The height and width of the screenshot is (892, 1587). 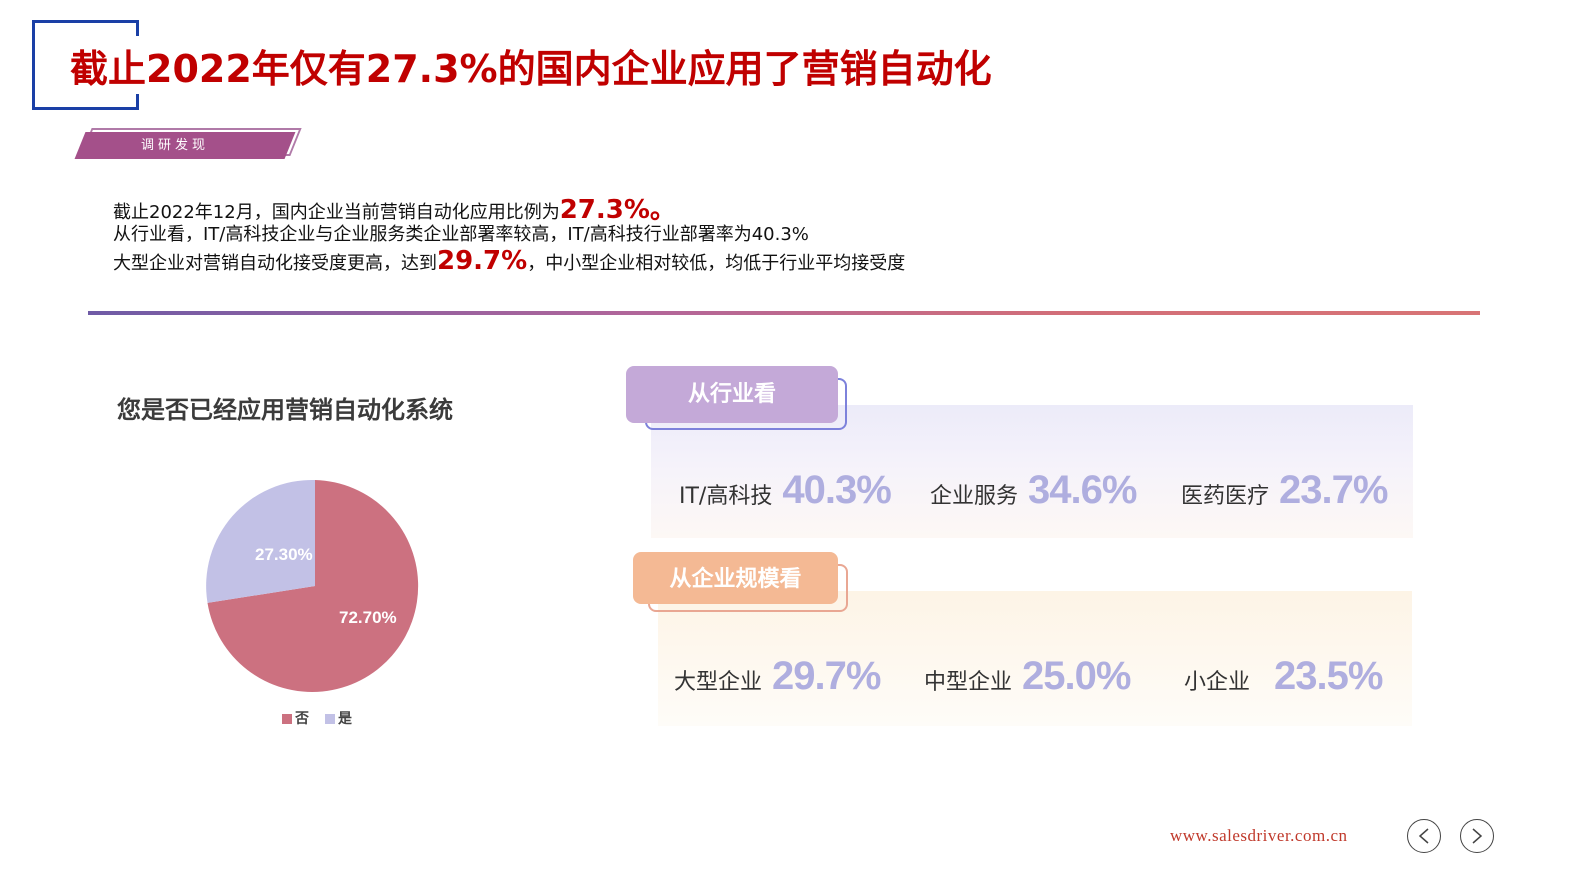 I want to click on stat-label: IT/高科技, so click(x=726, y=496).